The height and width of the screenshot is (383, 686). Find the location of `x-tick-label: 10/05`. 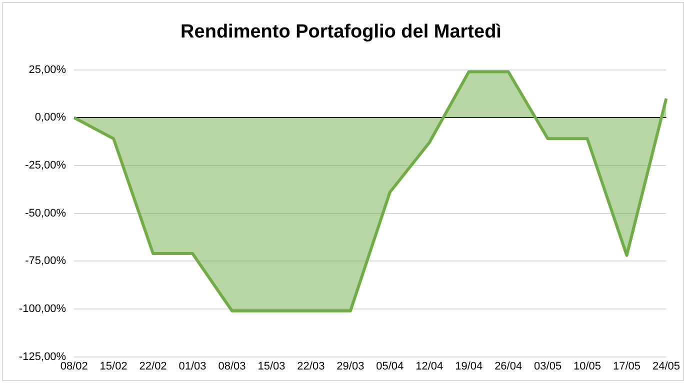

x-tick-label: 10/05 is located at coordinates (588, 366).